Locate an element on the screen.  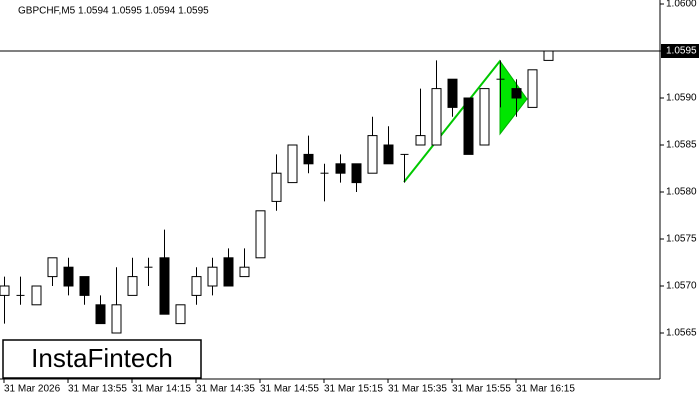
y-tick-label: 1.0575 is located at coordinates (681, 239).